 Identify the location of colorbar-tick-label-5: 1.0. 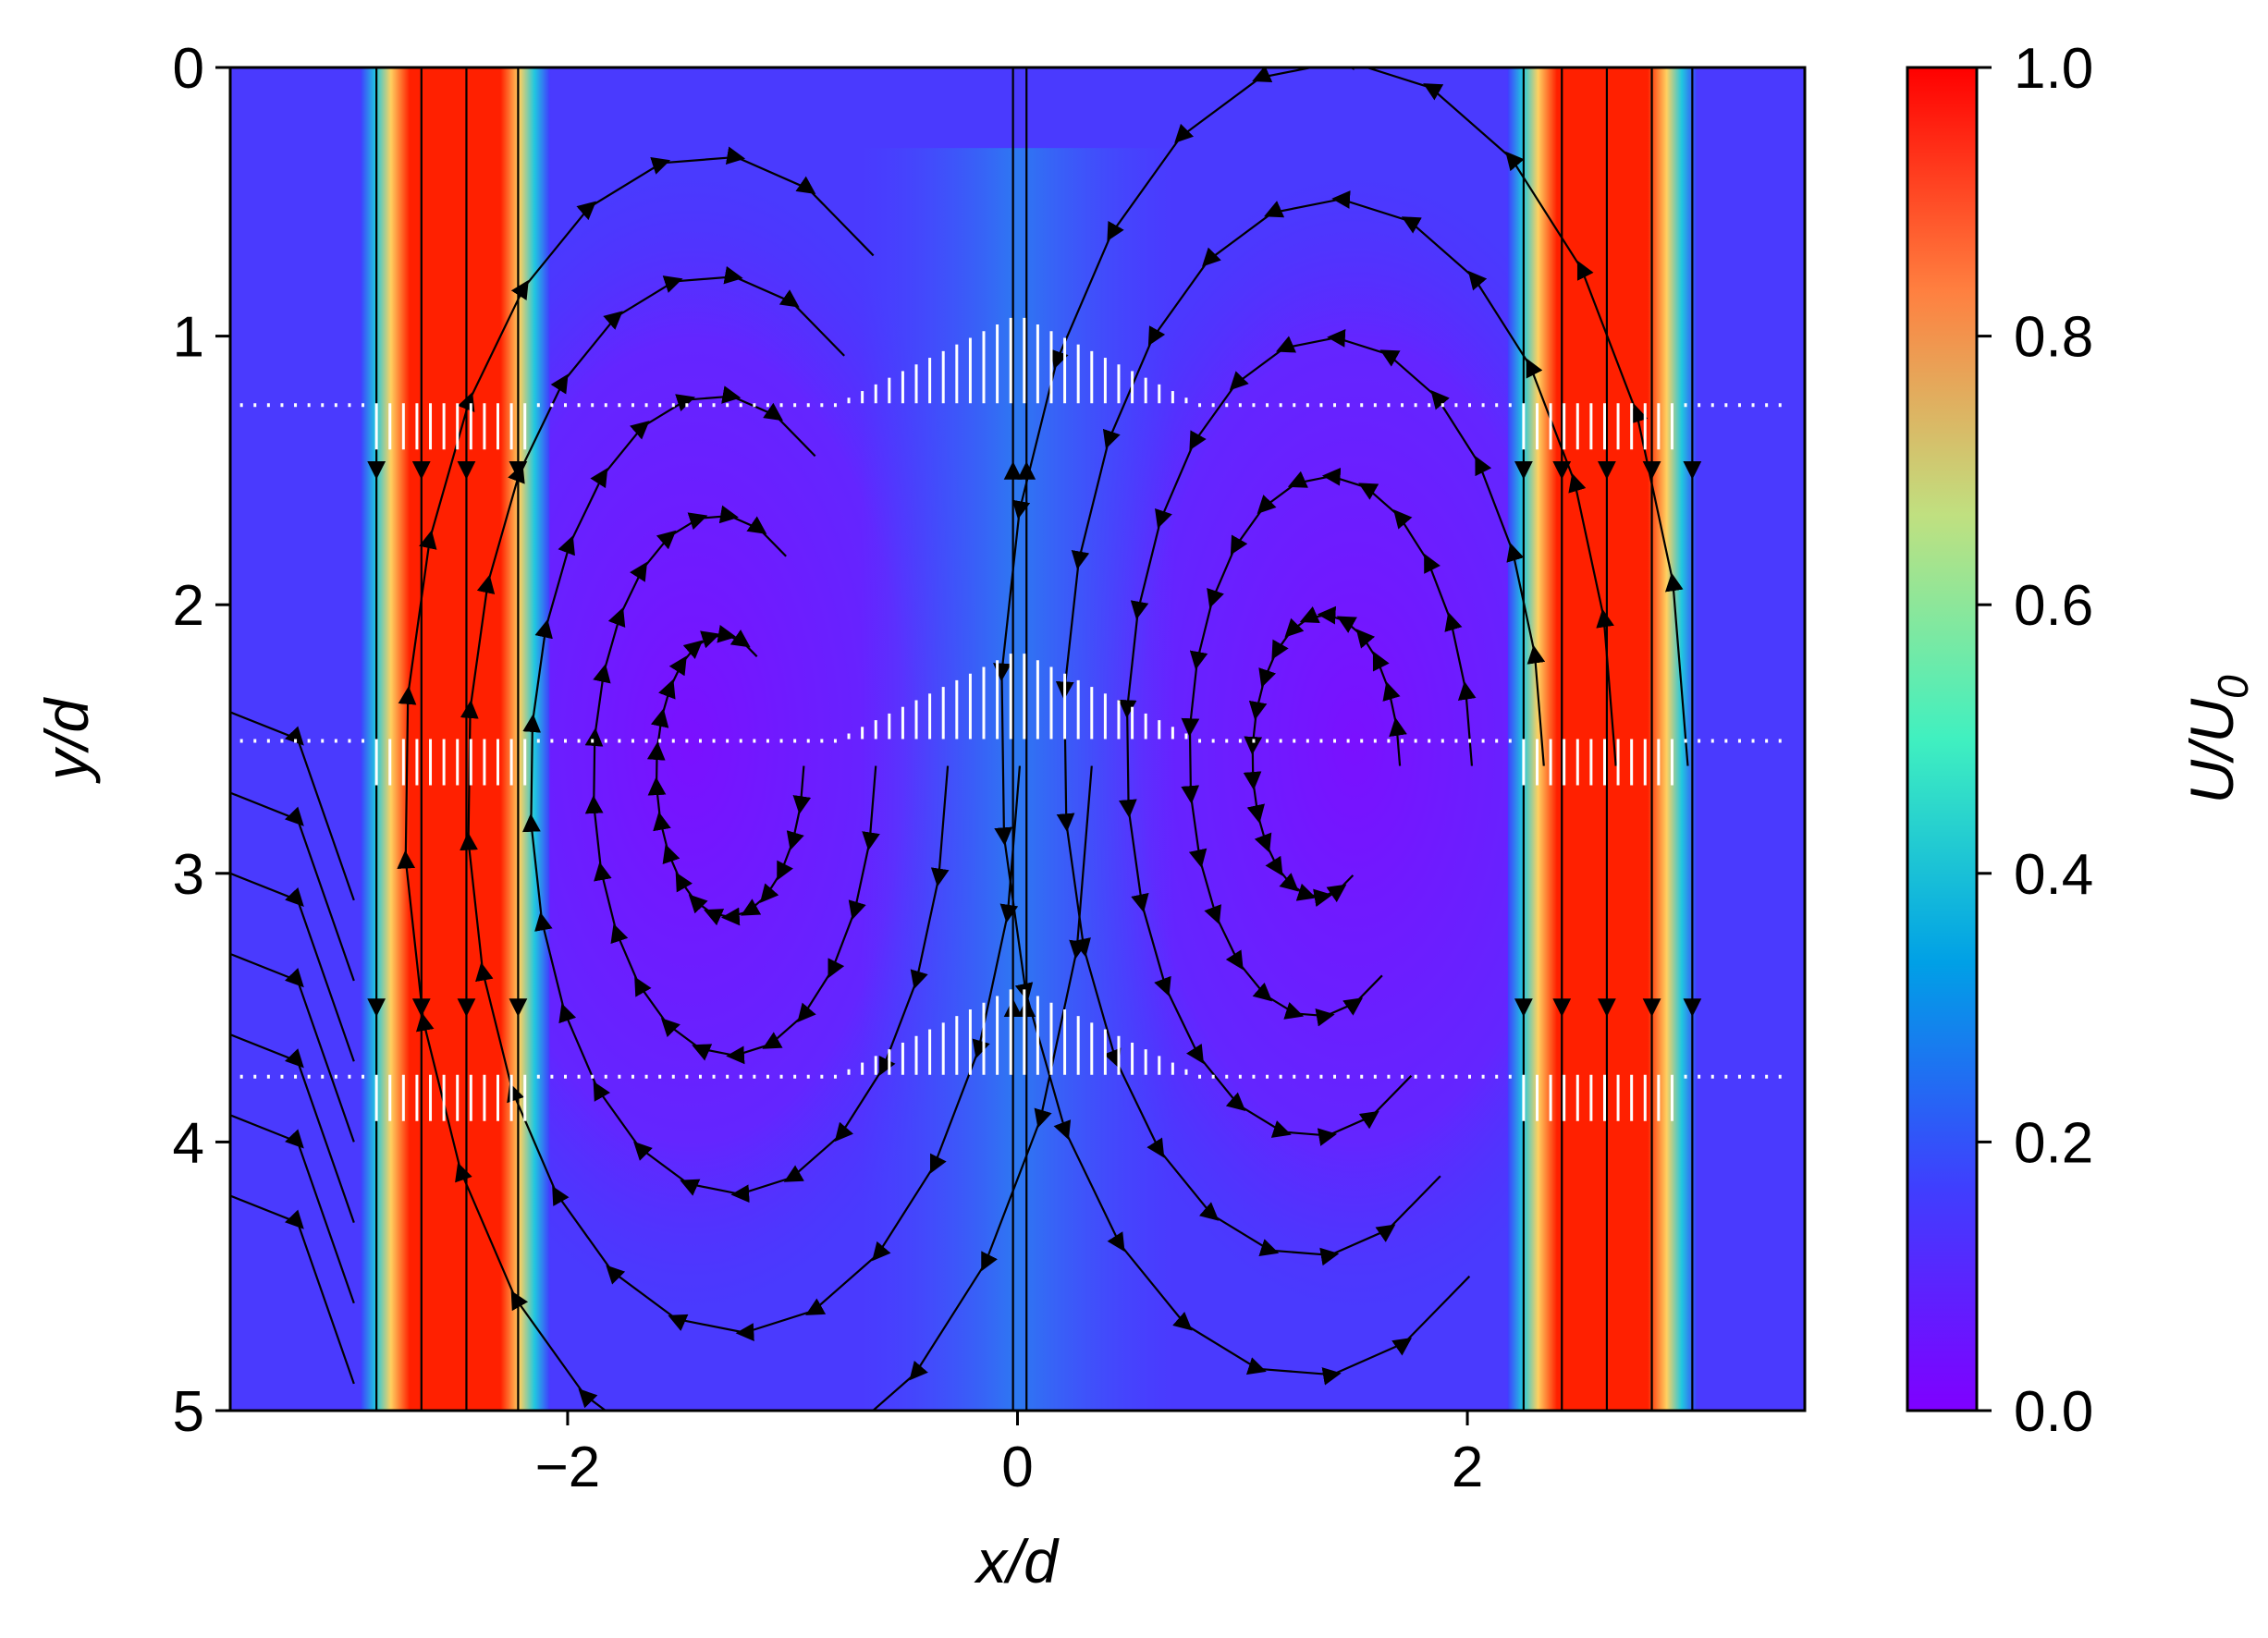
(2053, 69).